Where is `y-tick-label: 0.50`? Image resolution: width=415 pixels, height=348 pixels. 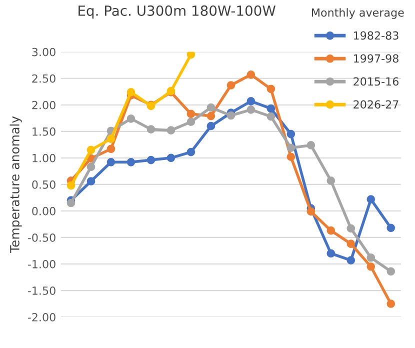 y-tick-label: 0.50 is located at coordinates (44, 184).